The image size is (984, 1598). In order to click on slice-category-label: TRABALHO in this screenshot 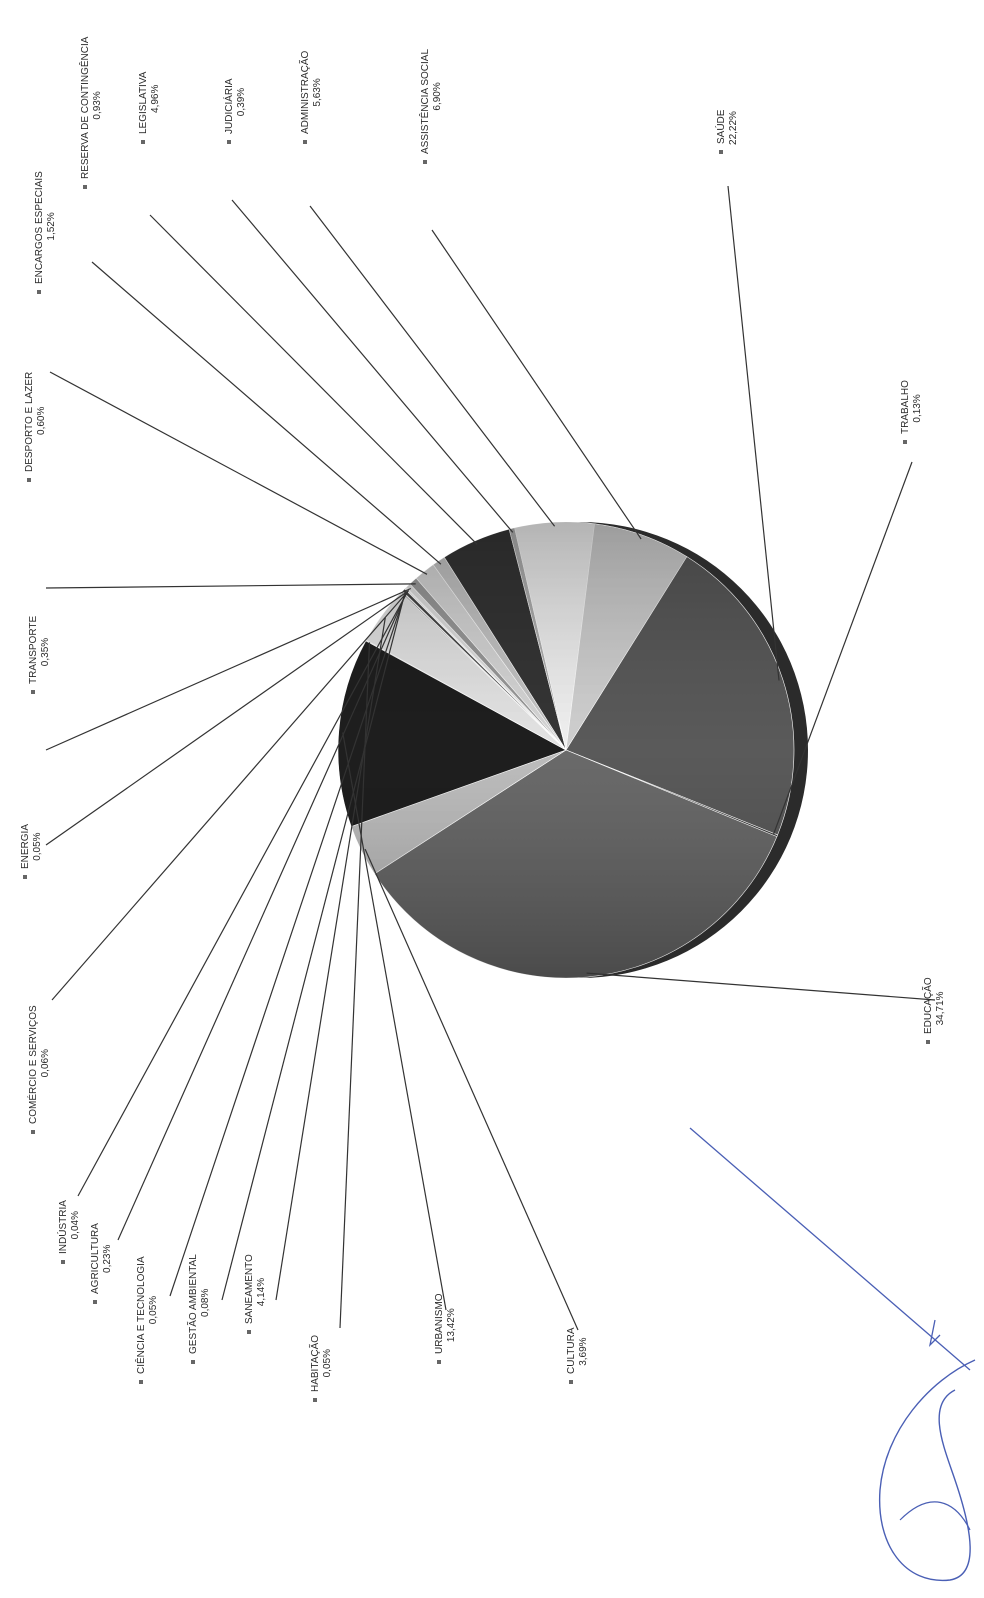, I will do `click(905, 407)`.